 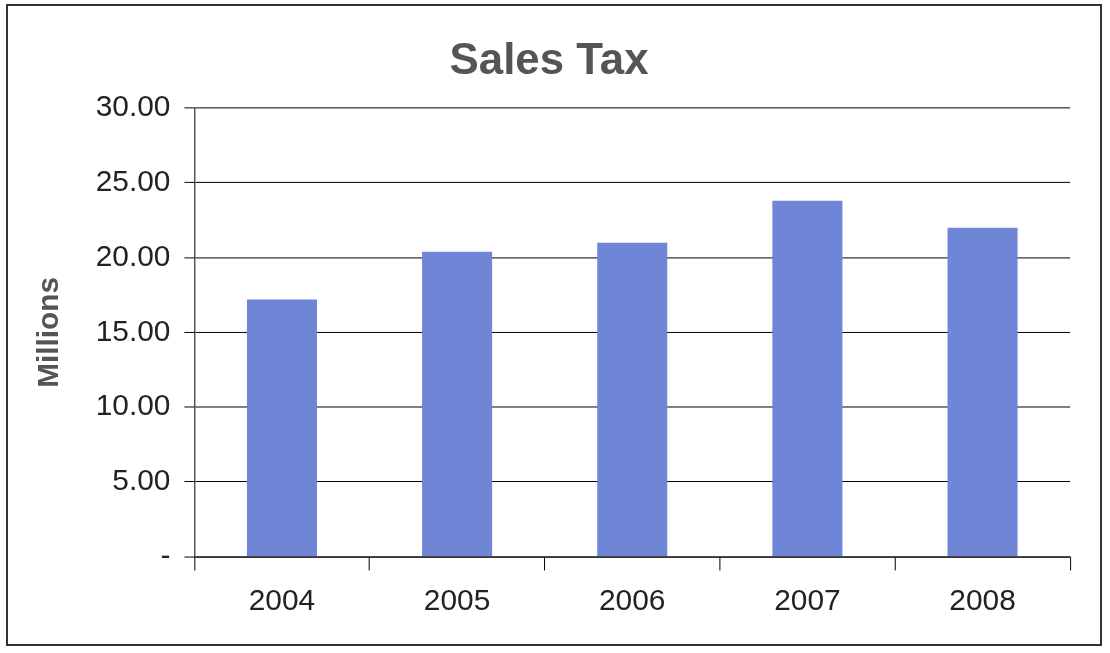 What do you see at coordinates (807, 600) in the screenshot?
I see `x-tick-label: 2007` at bounding box center [807, 600].